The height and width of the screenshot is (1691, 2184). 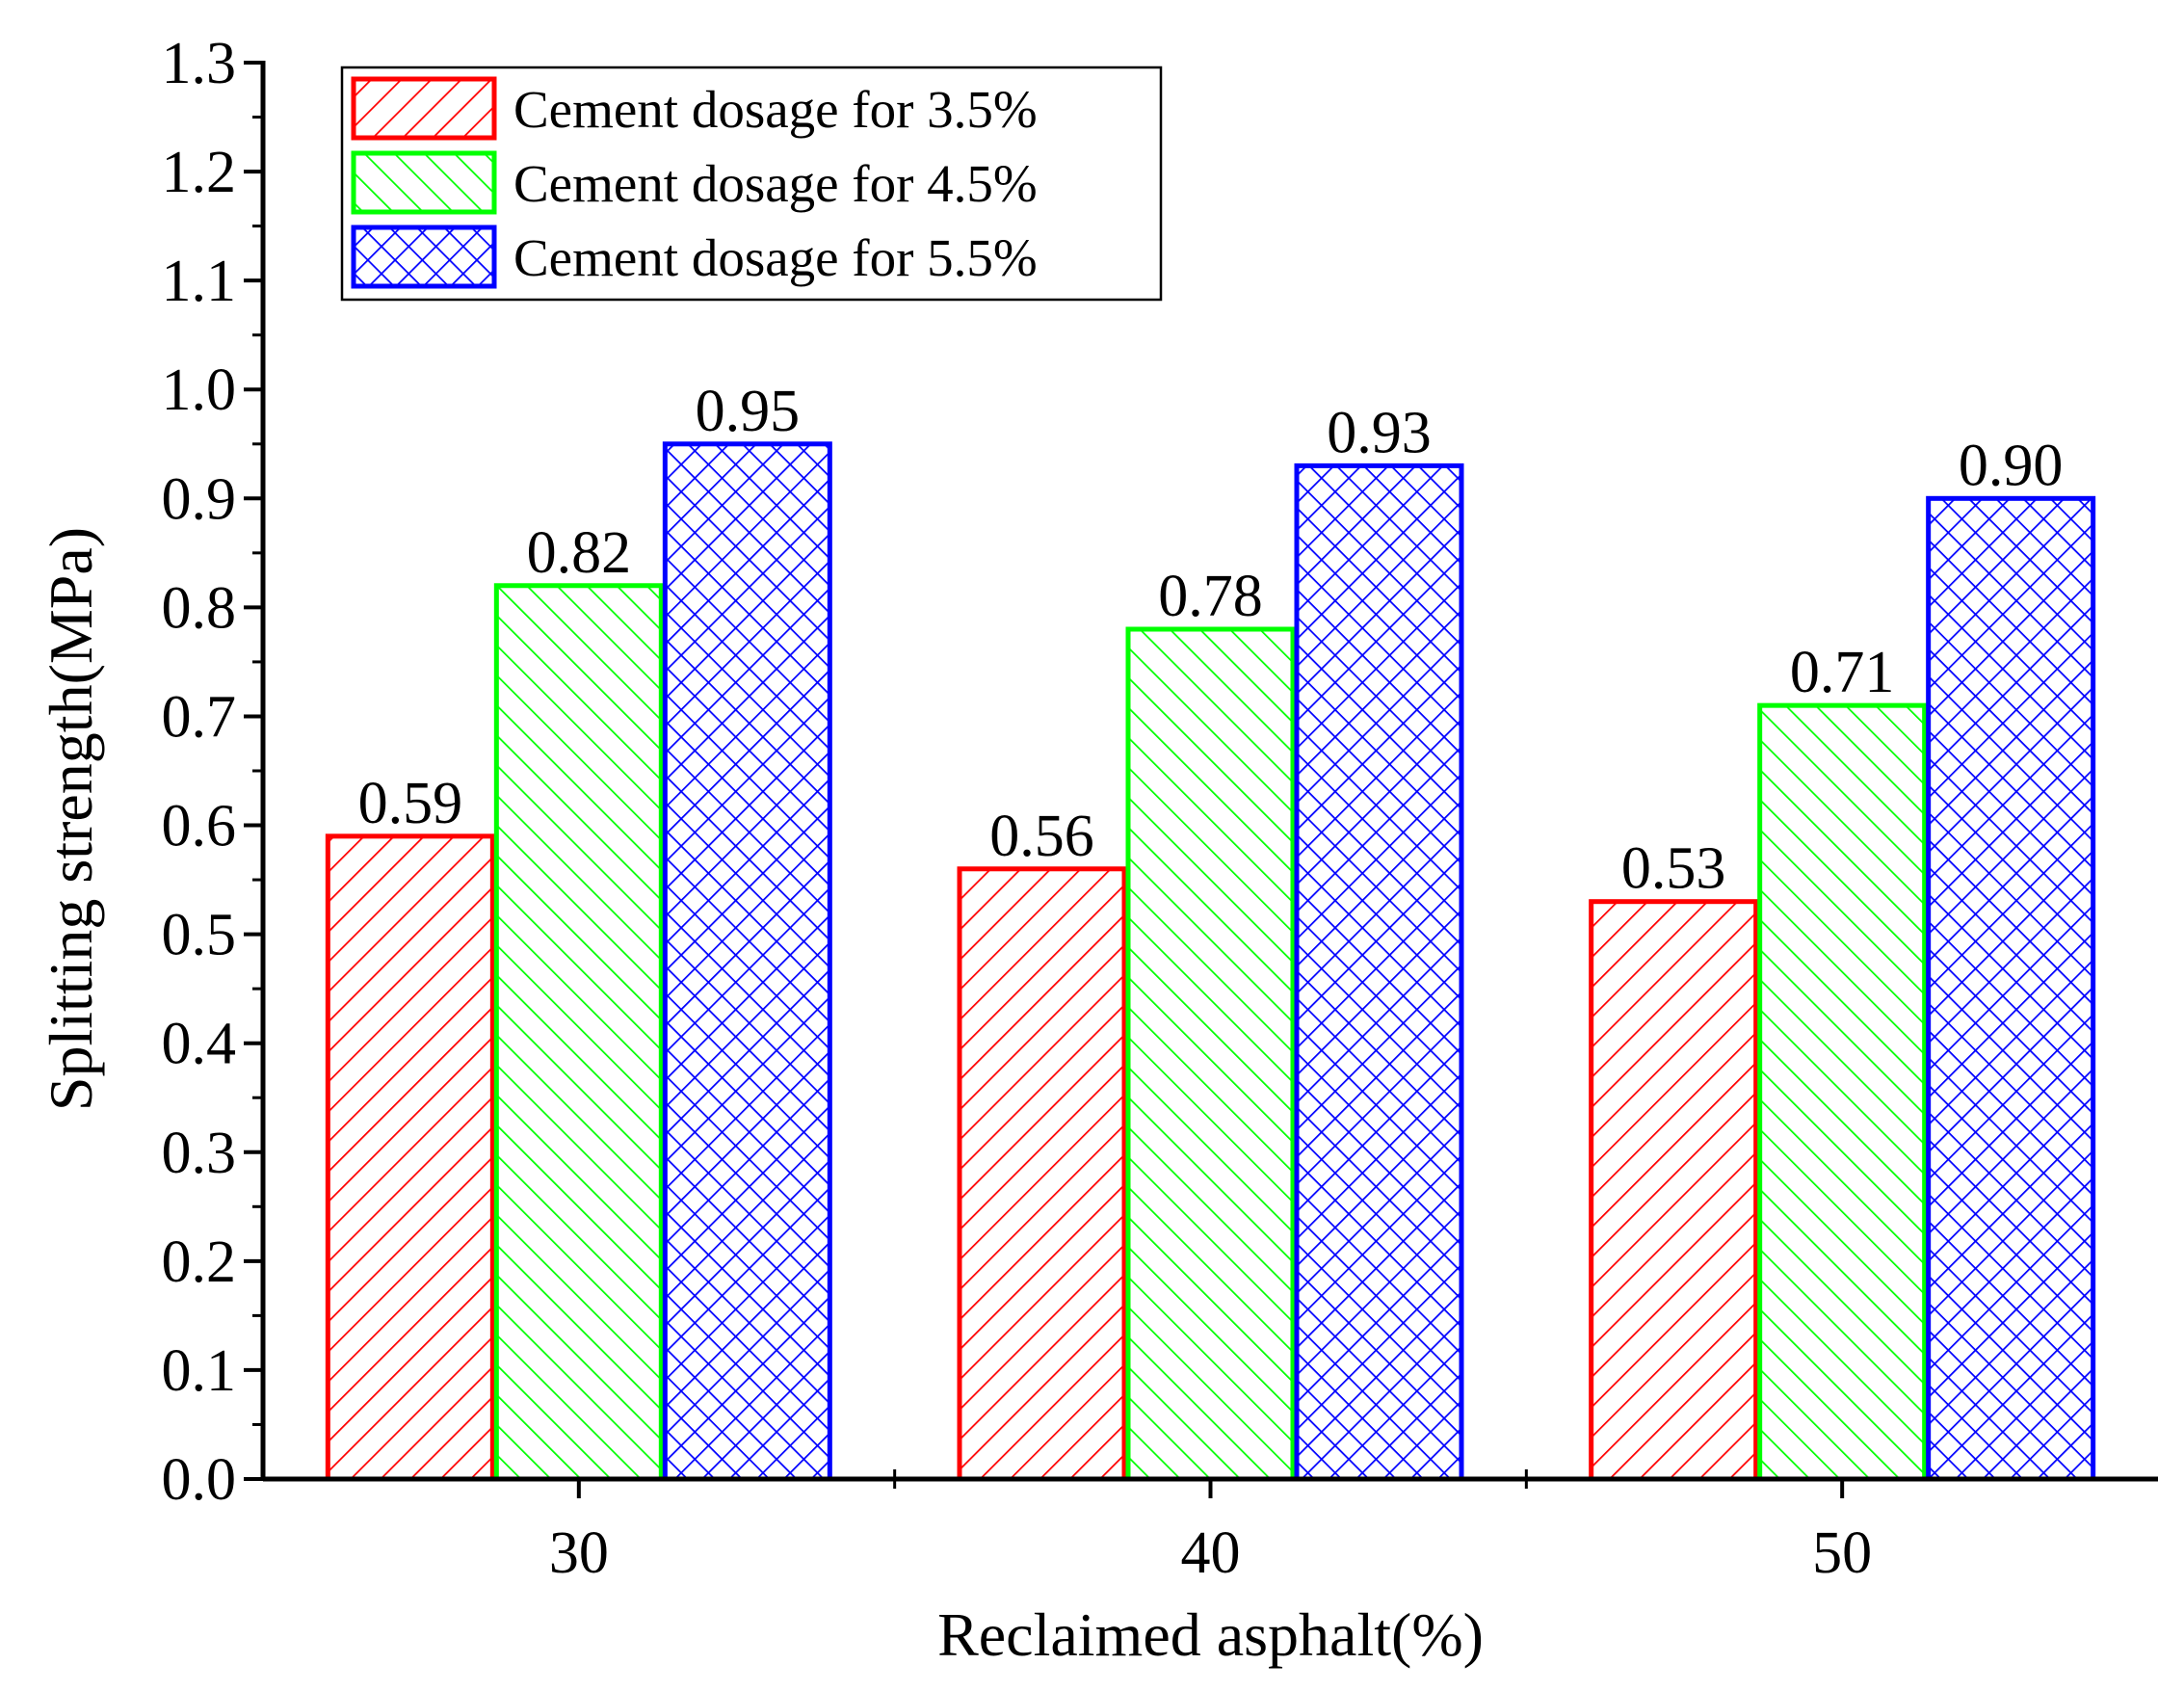 I want to click on y-tick-label: 0.7, so click(x=199, y=717).